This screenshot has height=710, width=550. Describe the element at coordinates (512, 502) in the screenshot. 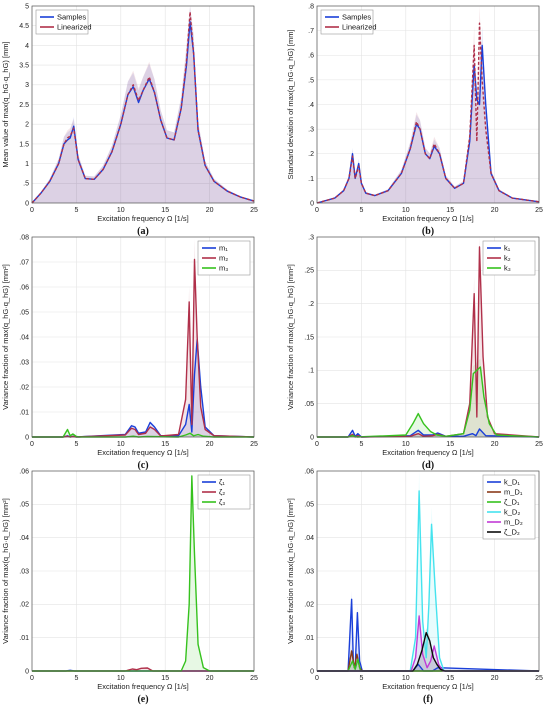

I see `legend-entry: ζ_D₁` at that location.